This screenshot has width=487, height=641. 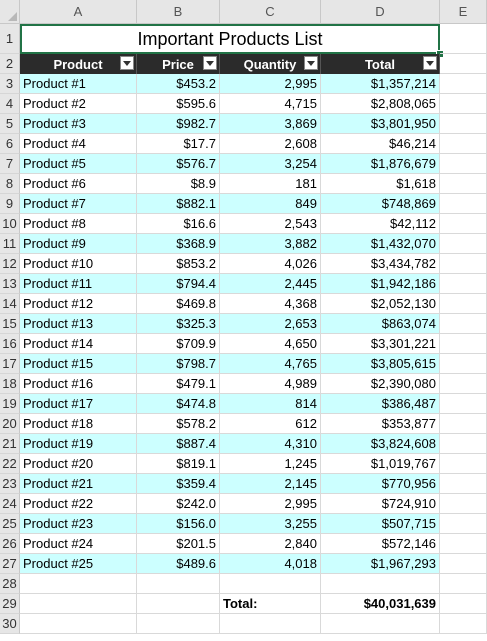 I want to click on table-cell: 1,245, so click(x=270, y=464).